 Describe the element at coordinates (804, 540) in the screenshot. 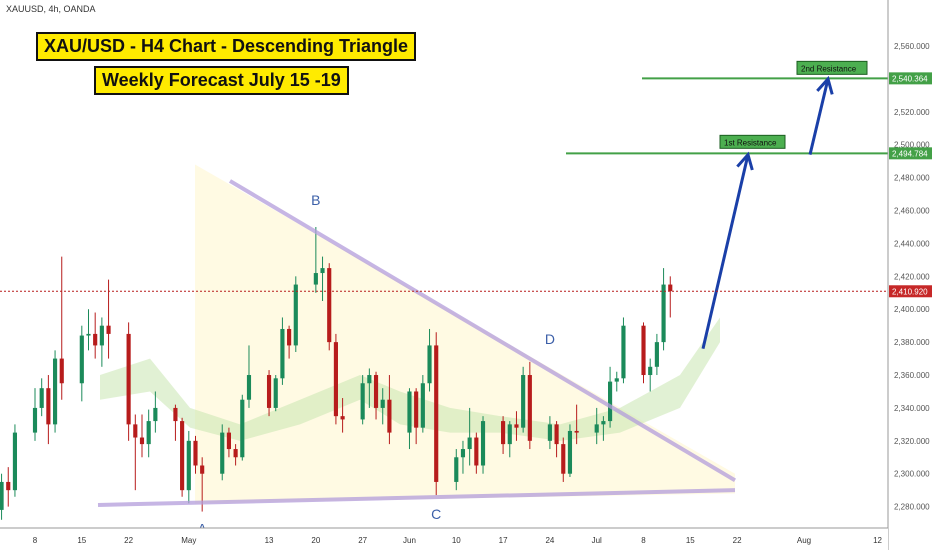

I see `x-tick-label: Aug` at that location.